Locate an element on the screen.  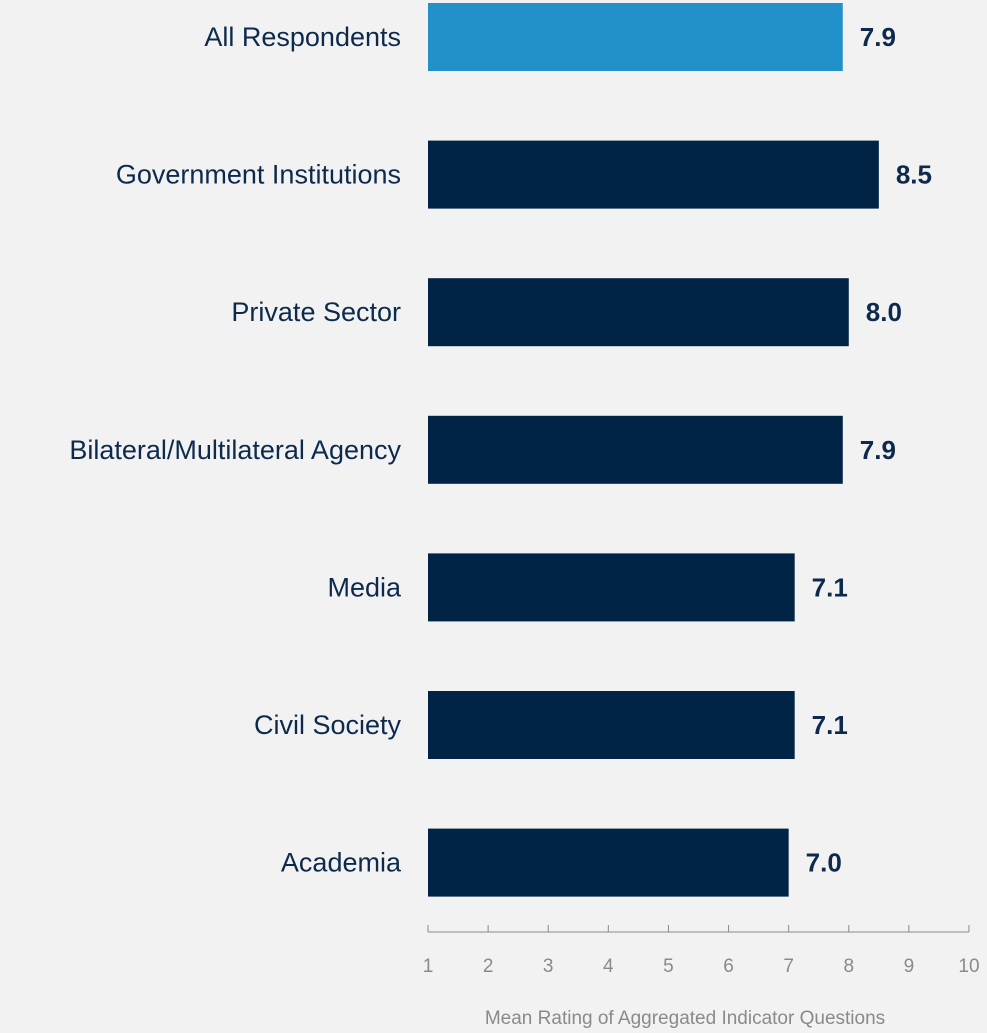
x-tick-label: 1 is located at coordinates (428, 966).